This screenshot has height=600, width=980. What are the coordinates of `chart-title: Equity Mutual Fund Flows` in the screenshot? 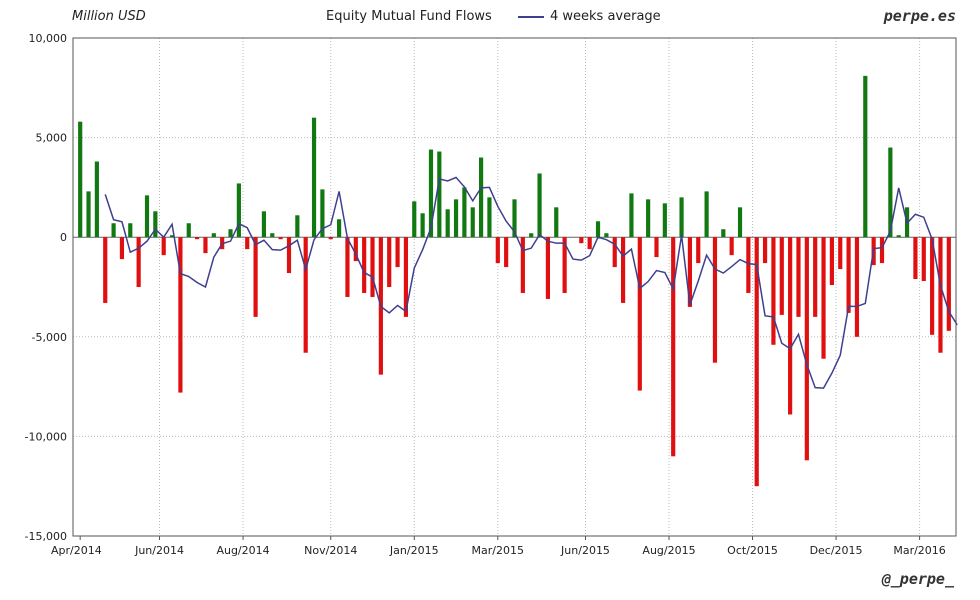 It's located at (409, 16).